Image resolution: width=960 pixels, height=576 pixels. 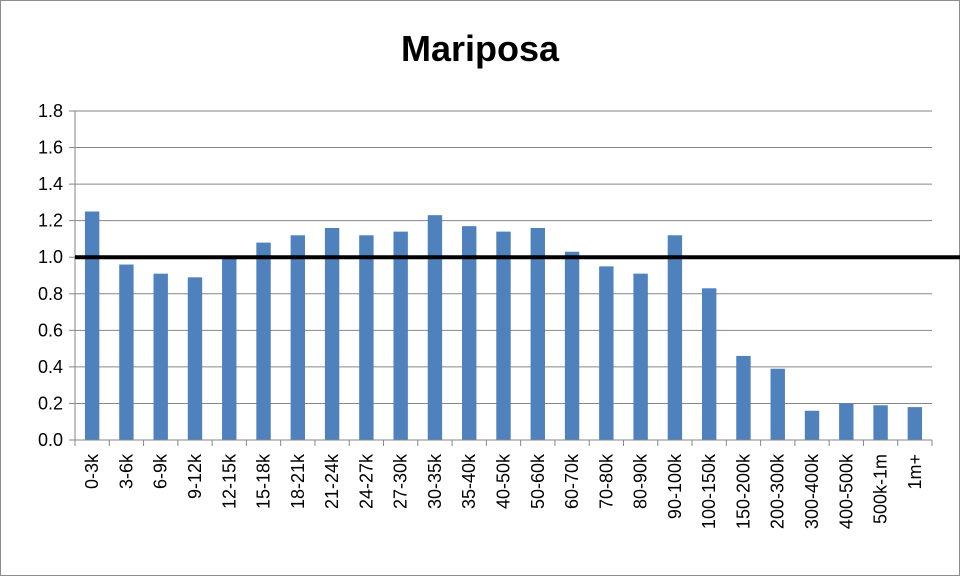 What do you see at coordinates (126, 471) in the screenshot?
I see `x-tick-label: 3-6k` at bounding box center [126, 471].